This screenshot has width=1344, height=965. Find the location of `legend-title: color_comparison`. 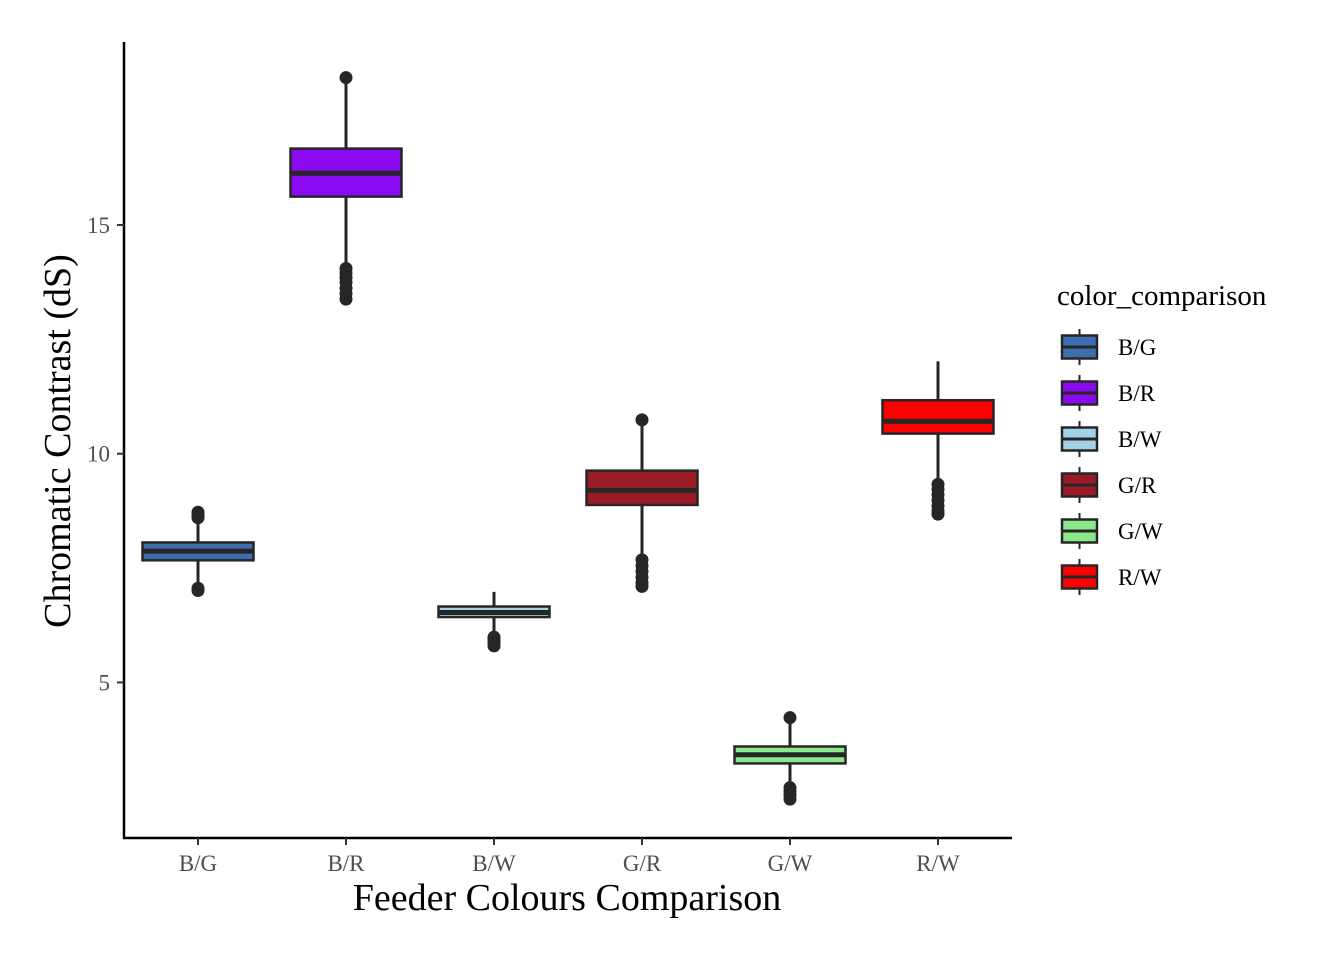

legend-title: color_comparison is located at coordinates (1162, 296).